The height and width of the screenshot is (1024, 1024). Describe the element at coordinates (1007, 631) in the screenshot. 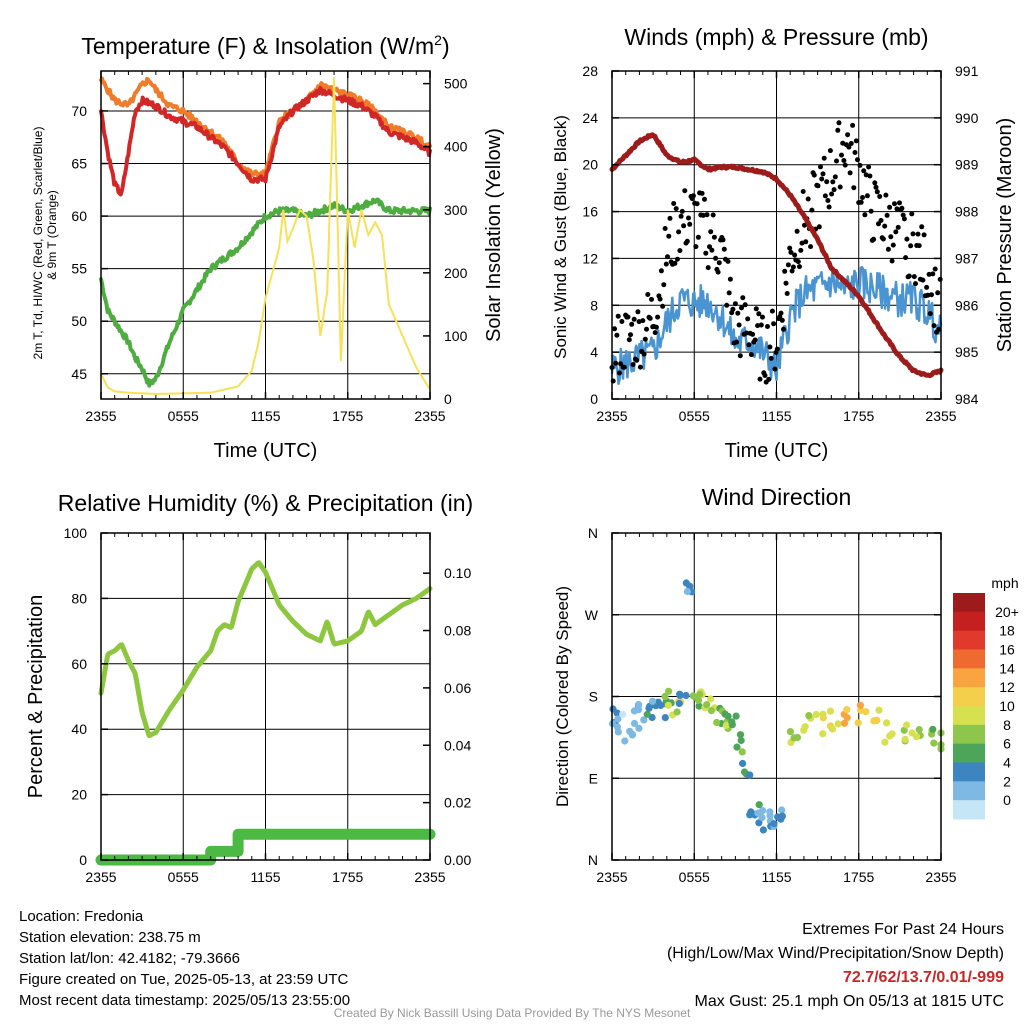

I see `colorbar-label: 18` at that location.